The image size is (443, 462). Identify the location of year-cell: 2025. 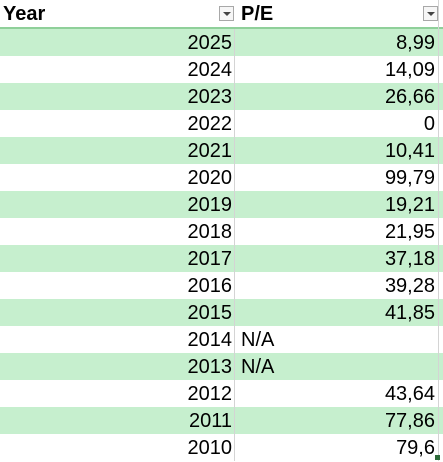
(117, 42).